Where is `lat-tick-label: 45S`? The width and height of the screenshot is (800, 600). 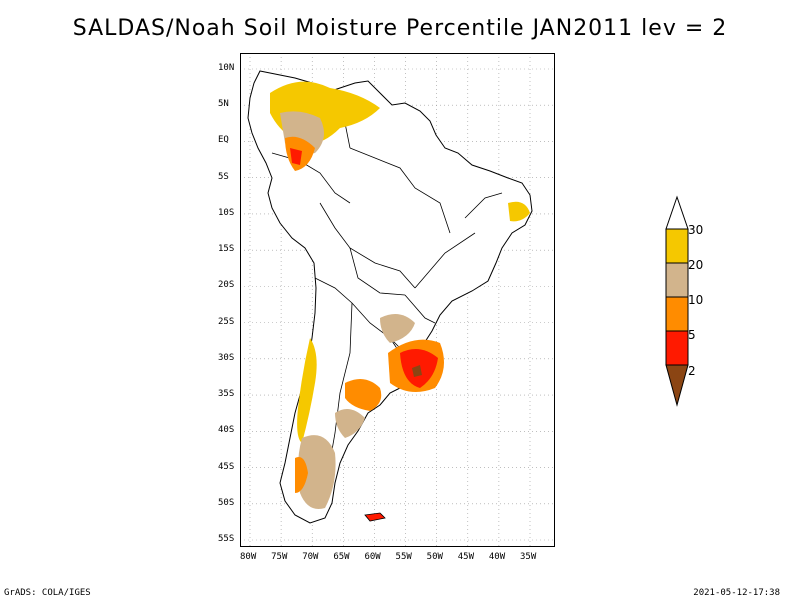
lat-tick-label: 45S is located at coordinates (226, 466).